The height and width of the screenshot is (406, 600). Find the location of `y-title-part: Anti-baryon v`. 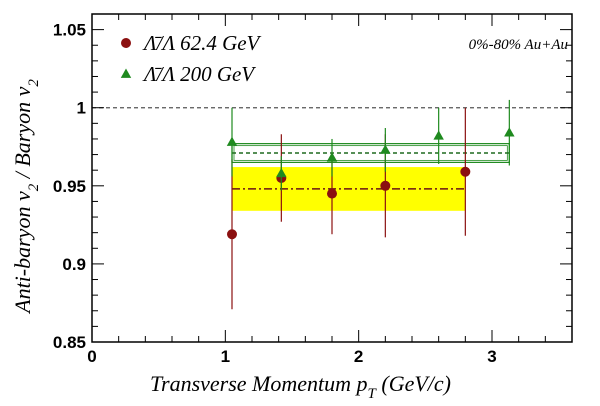

y-title-part: Anti-baryon v is located at coordinates (22, 253).